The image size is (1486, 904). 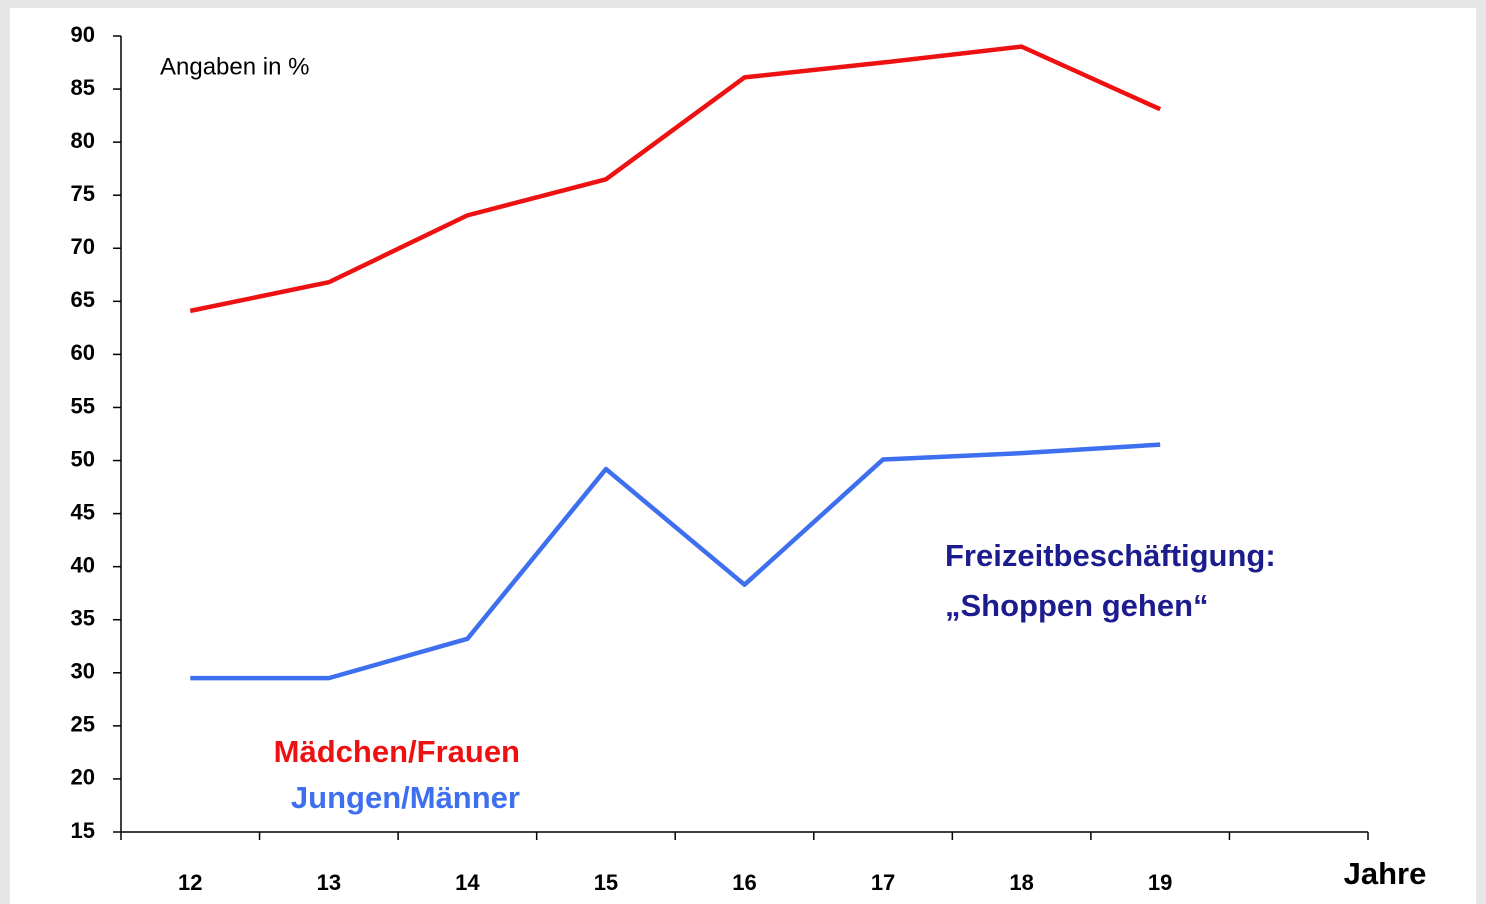 What do you see at coordinates (83, 511) in the screenshot?
I see `y-tick-label: 45` at bounding box center [83, 511].